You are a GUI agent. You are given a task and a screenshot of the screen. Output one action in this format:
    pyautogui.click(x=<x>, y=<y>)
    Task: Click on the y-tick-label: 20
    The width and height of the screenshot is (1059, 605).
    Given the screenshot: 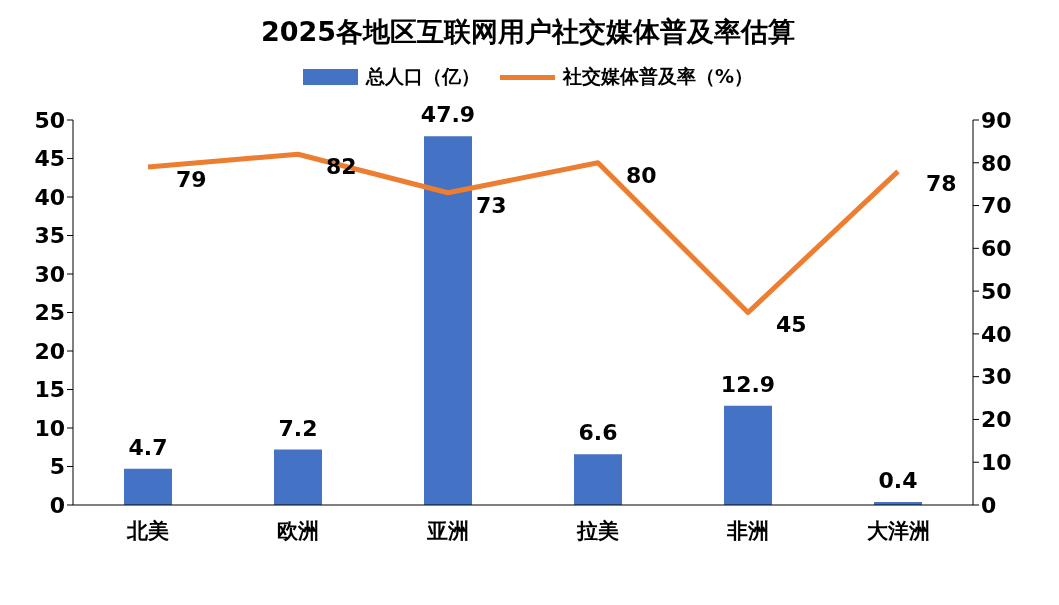 What is the action you would take?
    pyautogui.click(x=49, y=351)
    